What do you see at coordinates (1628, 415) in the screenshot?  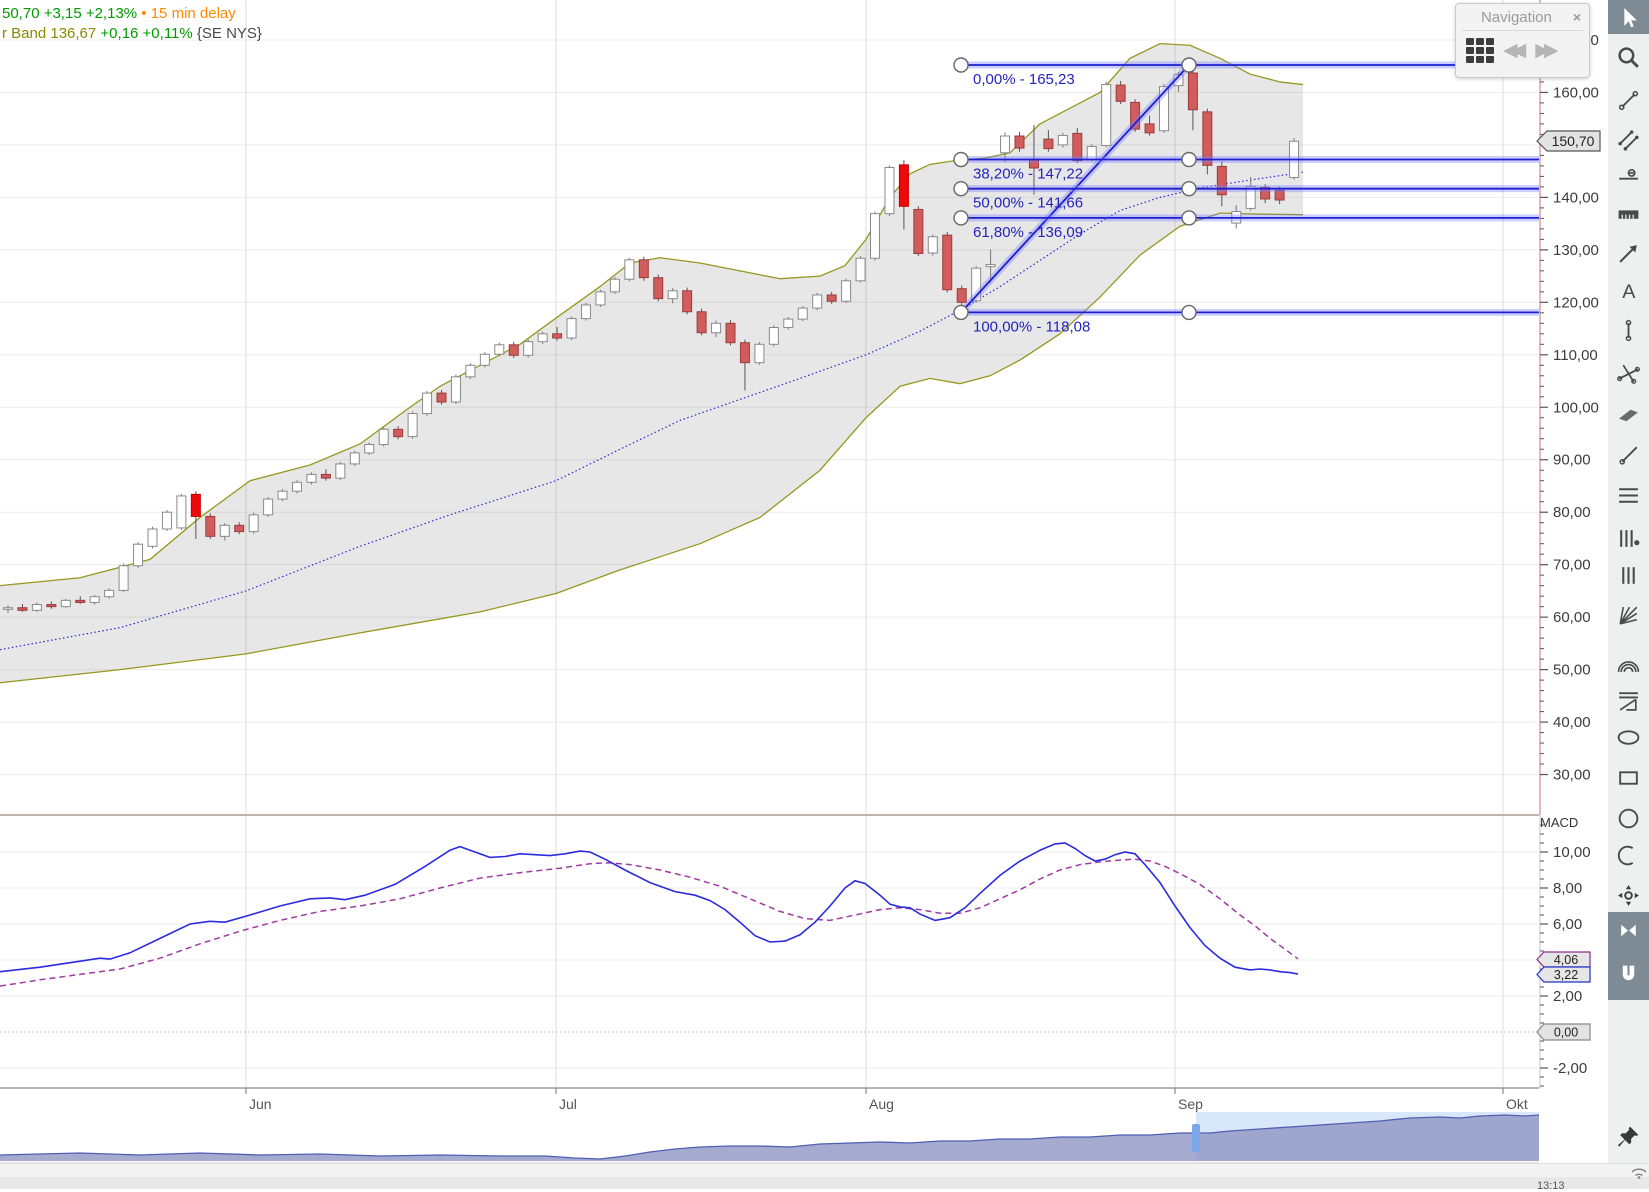 I see `polygon-tool-button` at bounding box center [1628, 415].